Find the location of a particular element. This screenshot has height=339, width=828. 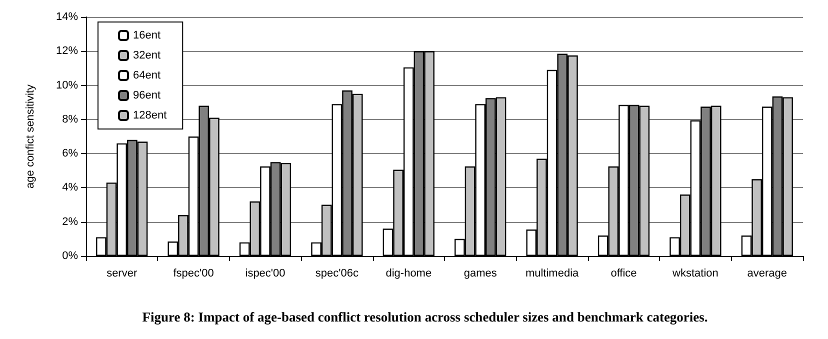

y-tick-label: 0% is located at coordinates (70, 256).